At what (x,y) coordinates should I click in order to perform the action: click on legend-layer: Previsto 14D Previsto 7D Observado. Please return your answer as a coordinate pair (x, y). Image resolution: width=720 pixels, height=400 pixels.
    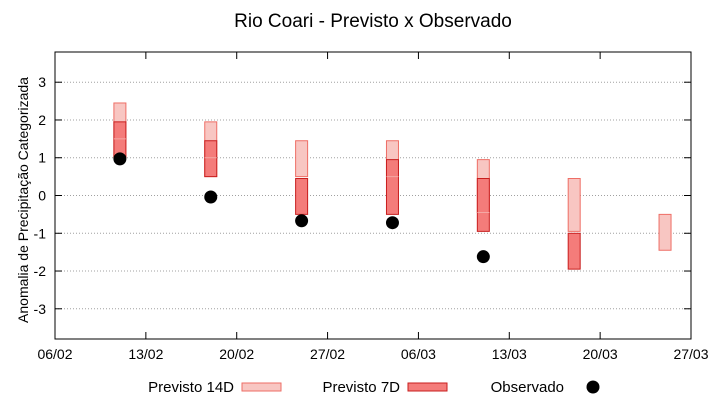
    Looking at the image, I should click on (374, 387).